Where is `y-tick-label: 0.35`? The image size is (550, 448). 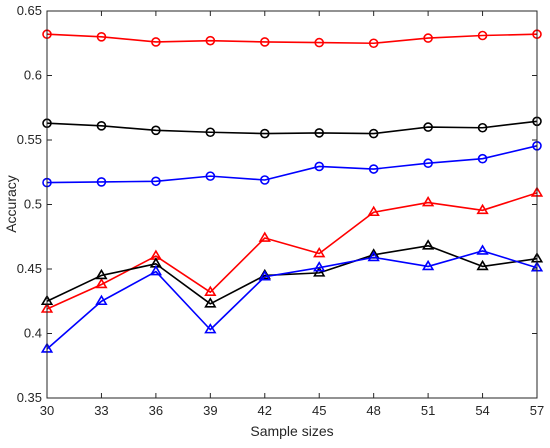 y-tick-label: 0.35 is located at coordinates (29, 397).